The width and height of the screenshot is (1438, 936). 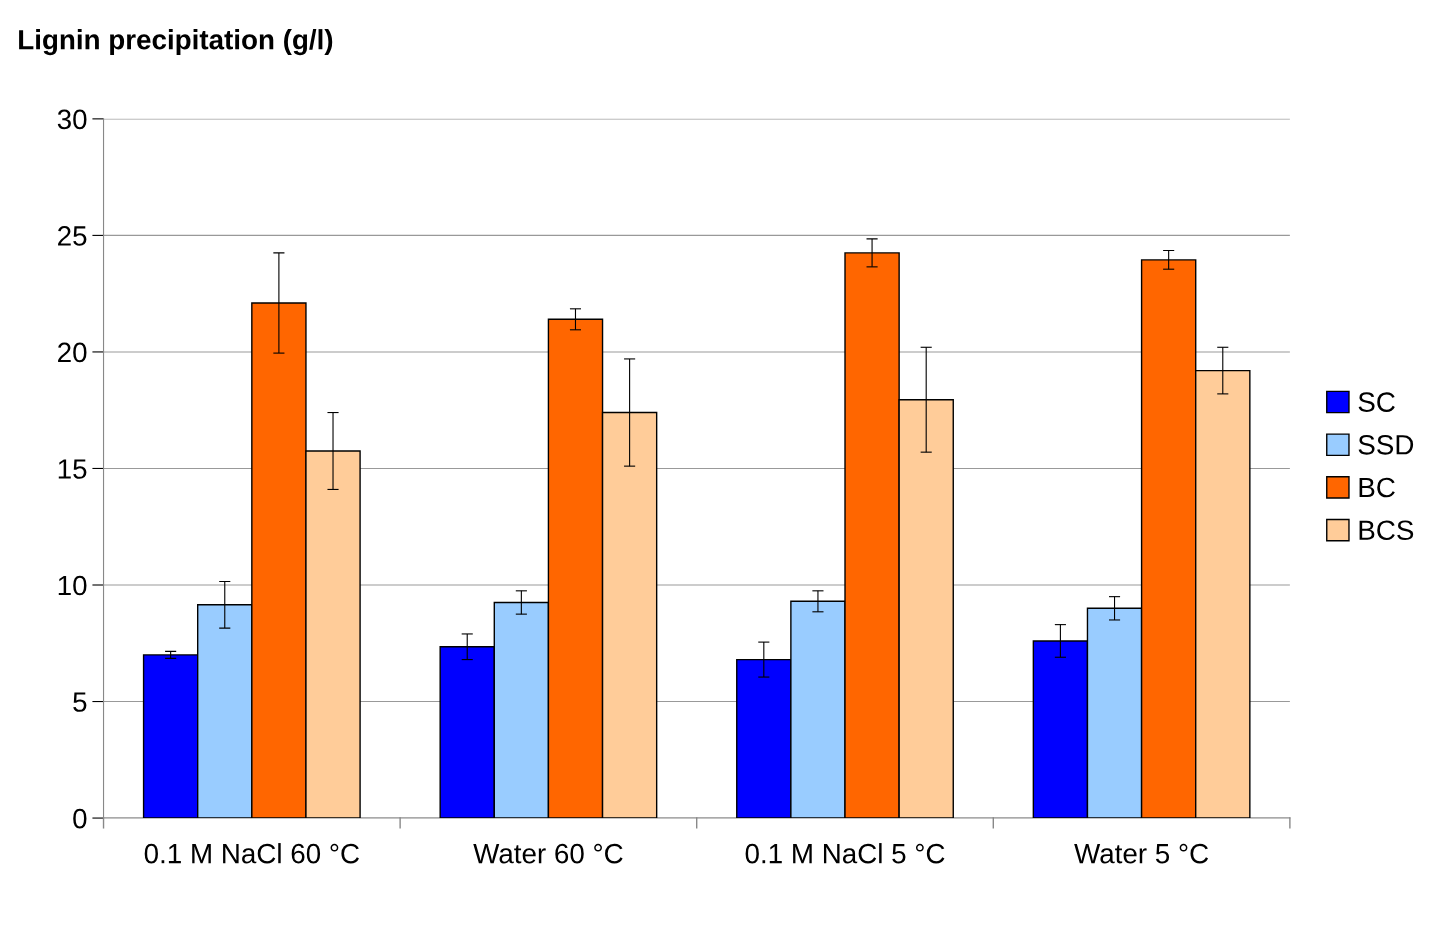 I want to click on x-tick-label: 0.1 M NaCl 5 °C, so click(x=845, y=853).